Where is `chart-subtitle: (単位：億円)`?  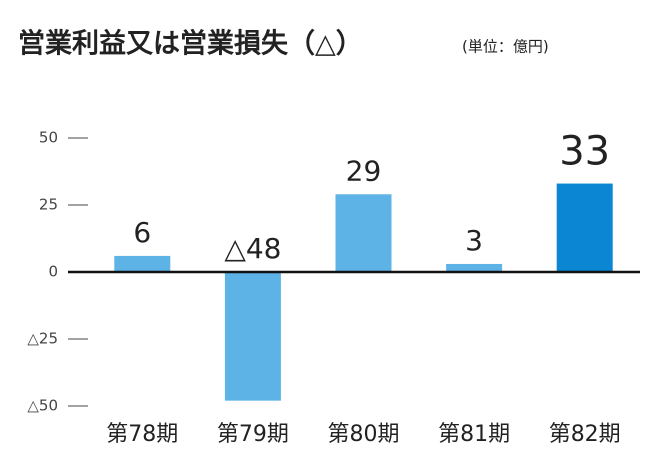
chart-subtitle: (単位：億円) is located at coordinates (505, 47).